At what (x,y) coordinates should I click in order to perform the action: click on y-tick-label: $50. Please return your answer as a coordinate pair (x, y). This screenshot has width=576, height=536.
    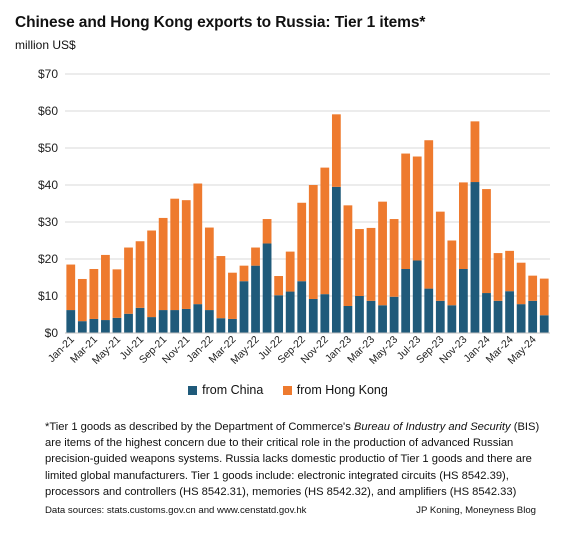
    Looking at the image, I should click on (48, 148).